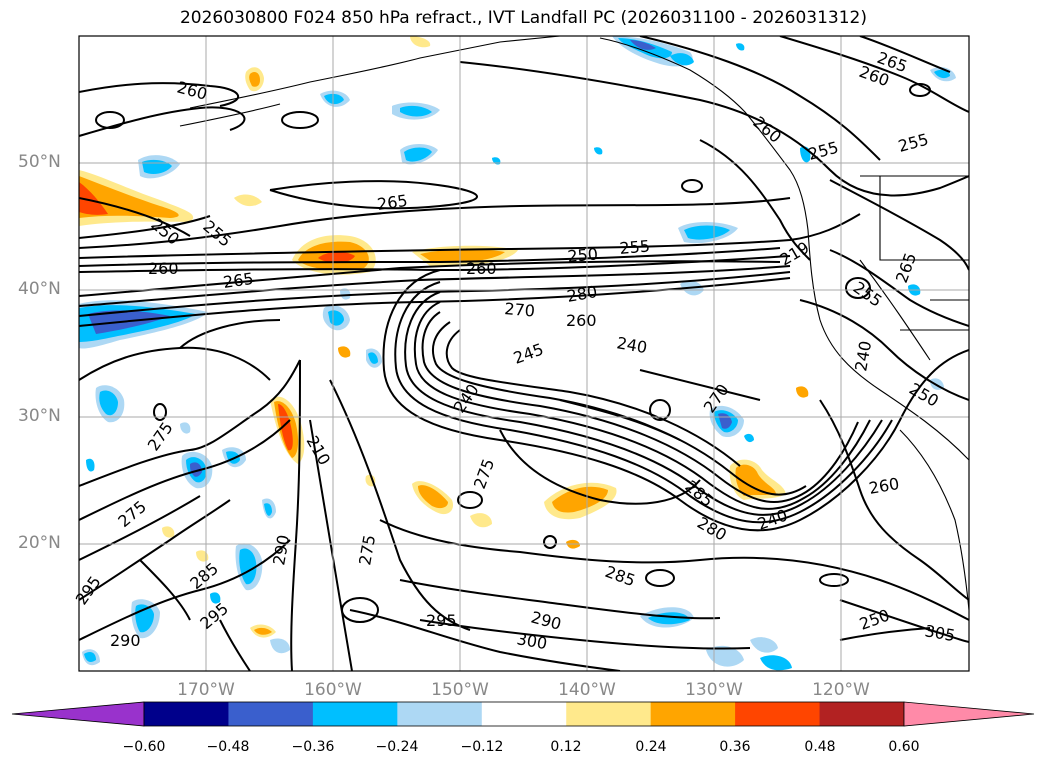 Image resolution: width=1047 pixels, height=765 pixels. Describe the element at coordinates (144, 747) in the screenshot. I see `colorbar-tick-label: −0.60` at that location.